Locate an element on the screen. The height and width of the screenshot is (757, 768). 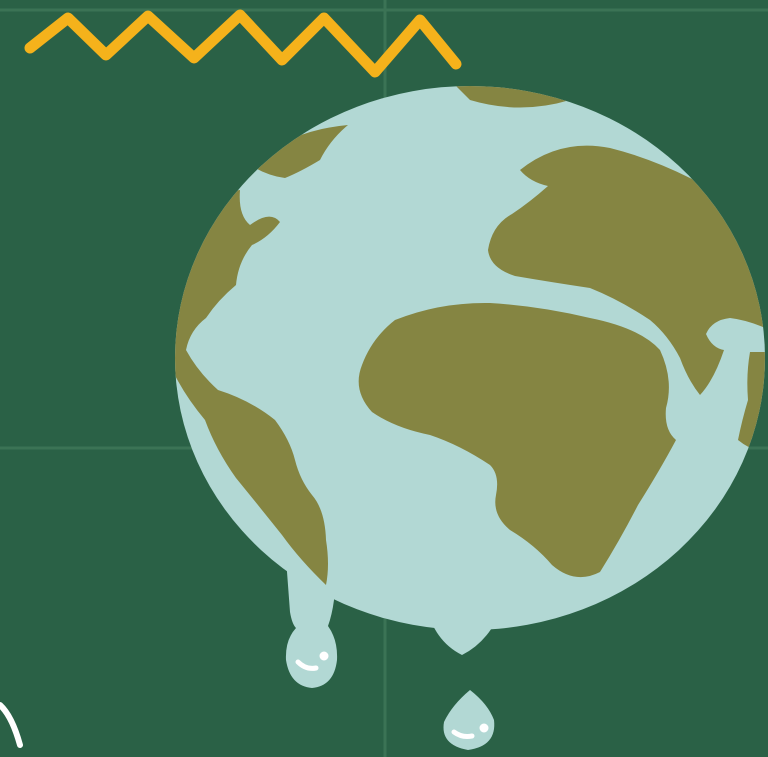
land-eurasia is located at coordinates (626, 270).